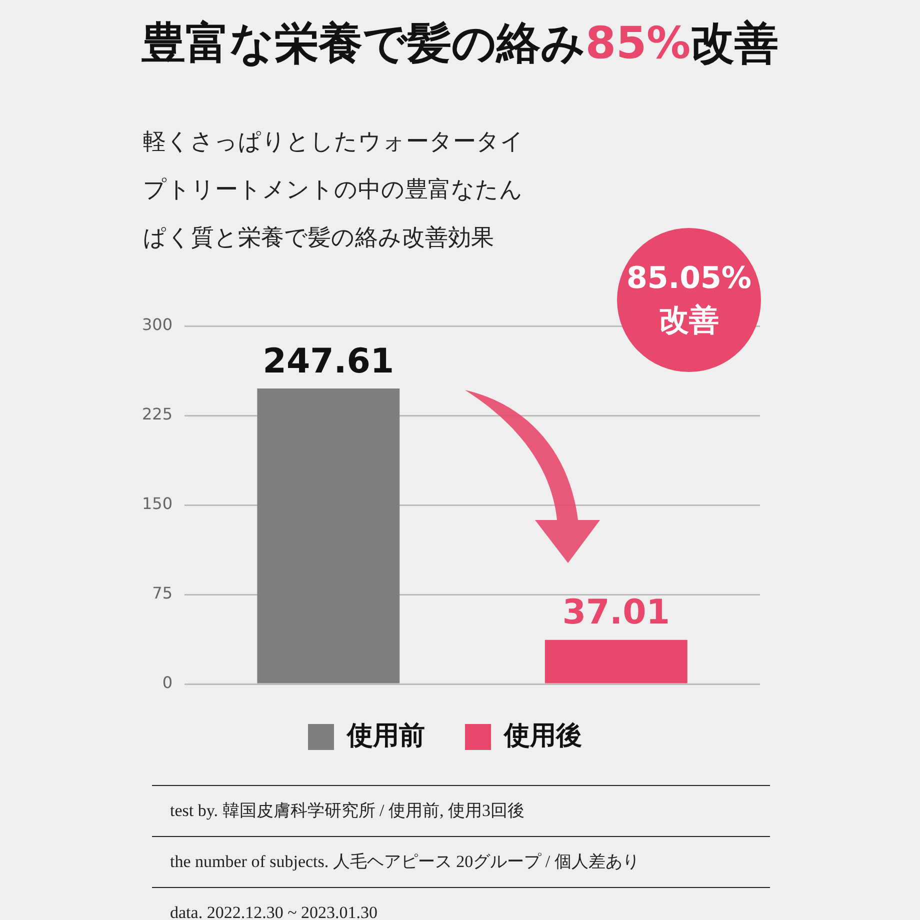 This screenshot has width=920, height=920. What do you see at coordinates (461, 903) in the screenshot?
I see `text: data. 2022.12.30 ~ 2023.01.30` at bounding box center [461, 903].